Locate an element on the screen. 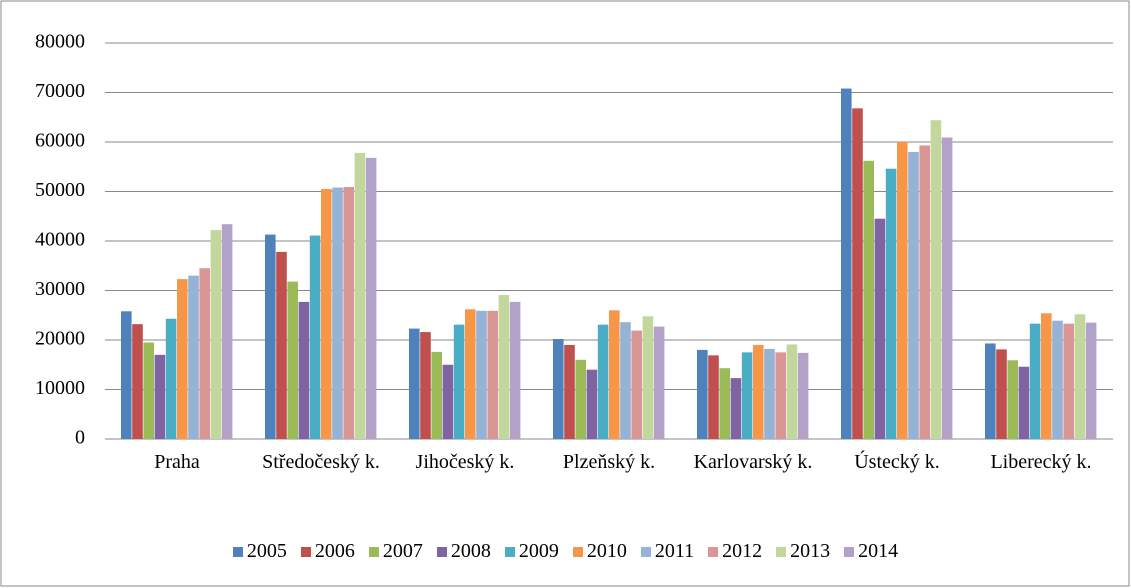 The height and width of the screenshot is (588, 1131). x-tick-label: Středočeský k. is located at coordinates (321, 462).